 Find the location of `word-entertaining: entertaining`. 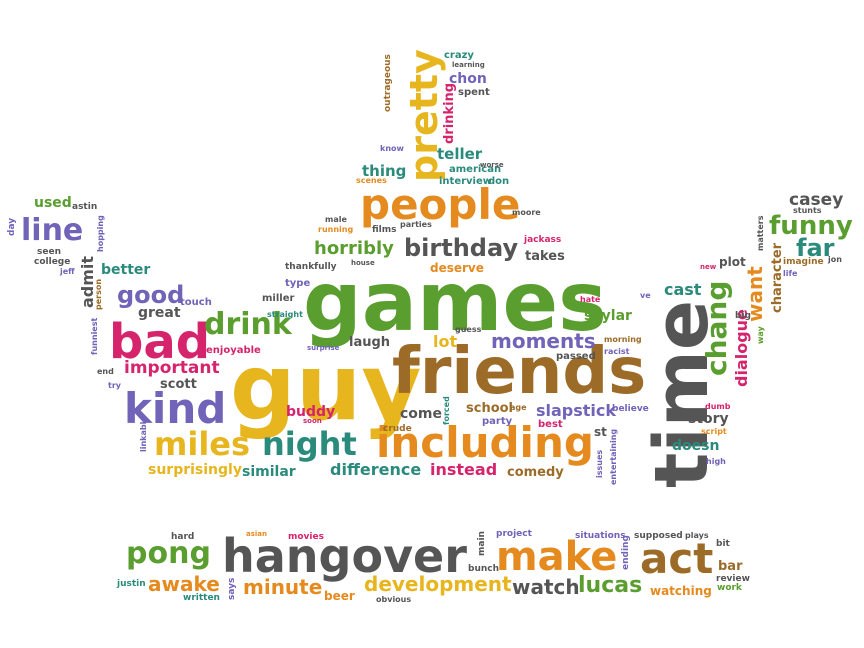

word-entertaining: entertaining is located at coordinates (613, 456).